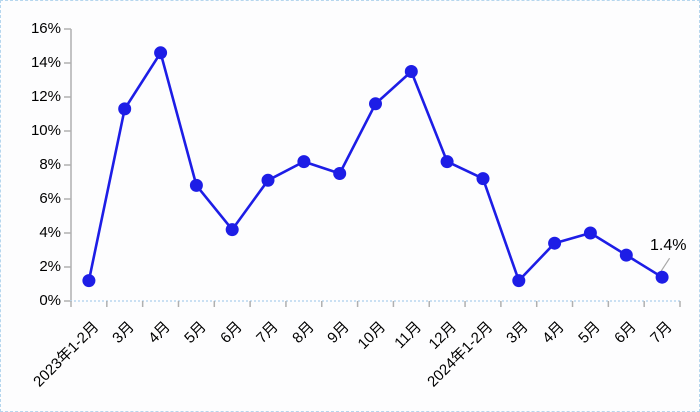 This screenshot has width=700, height=412. What do you see at coordinates (665, 264) in the screenshot?
I see `annotation-leader-line` at bounding box center [665, 264].